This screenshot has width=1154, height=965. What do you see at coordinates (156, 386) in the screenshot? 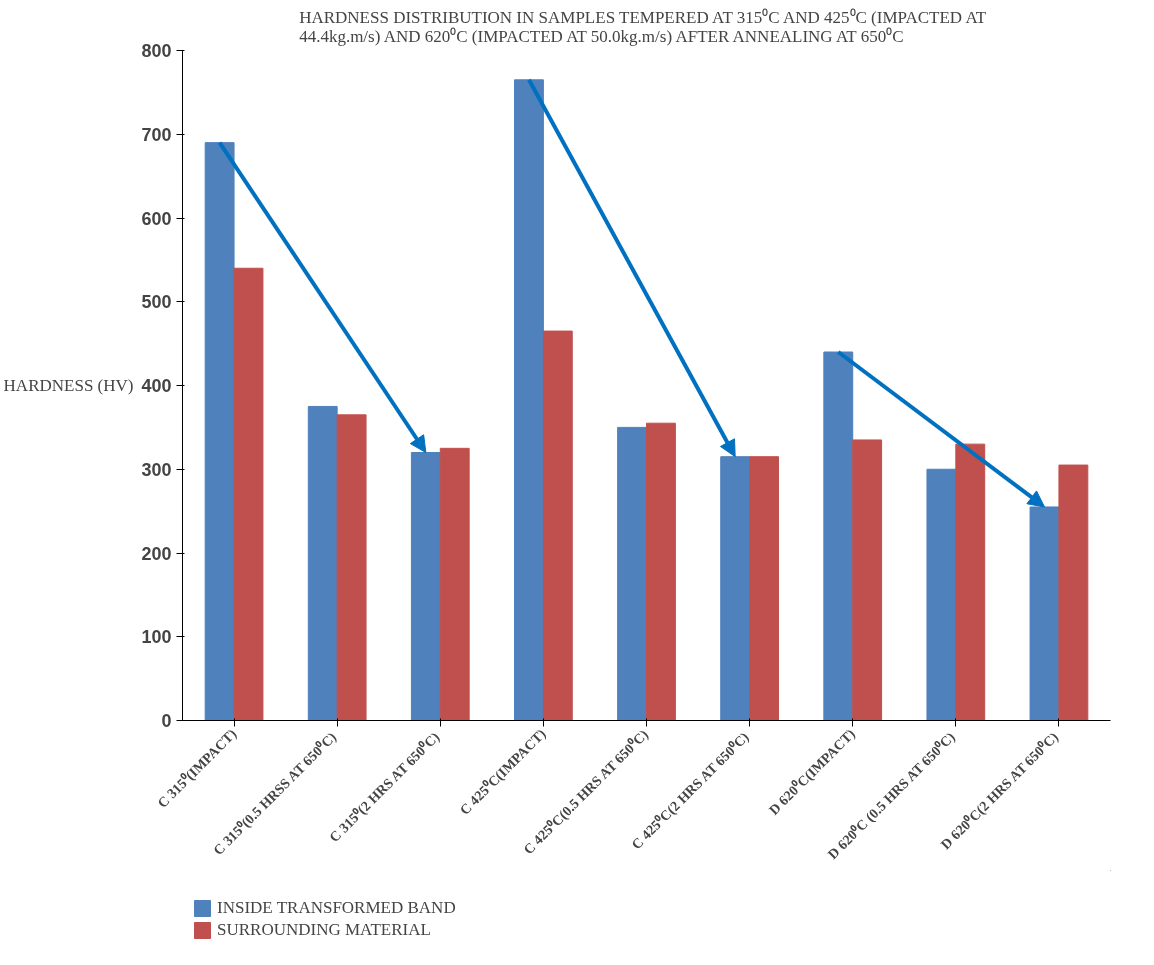
I see `y-tick-label: 400` at bounding box center [156, 386].